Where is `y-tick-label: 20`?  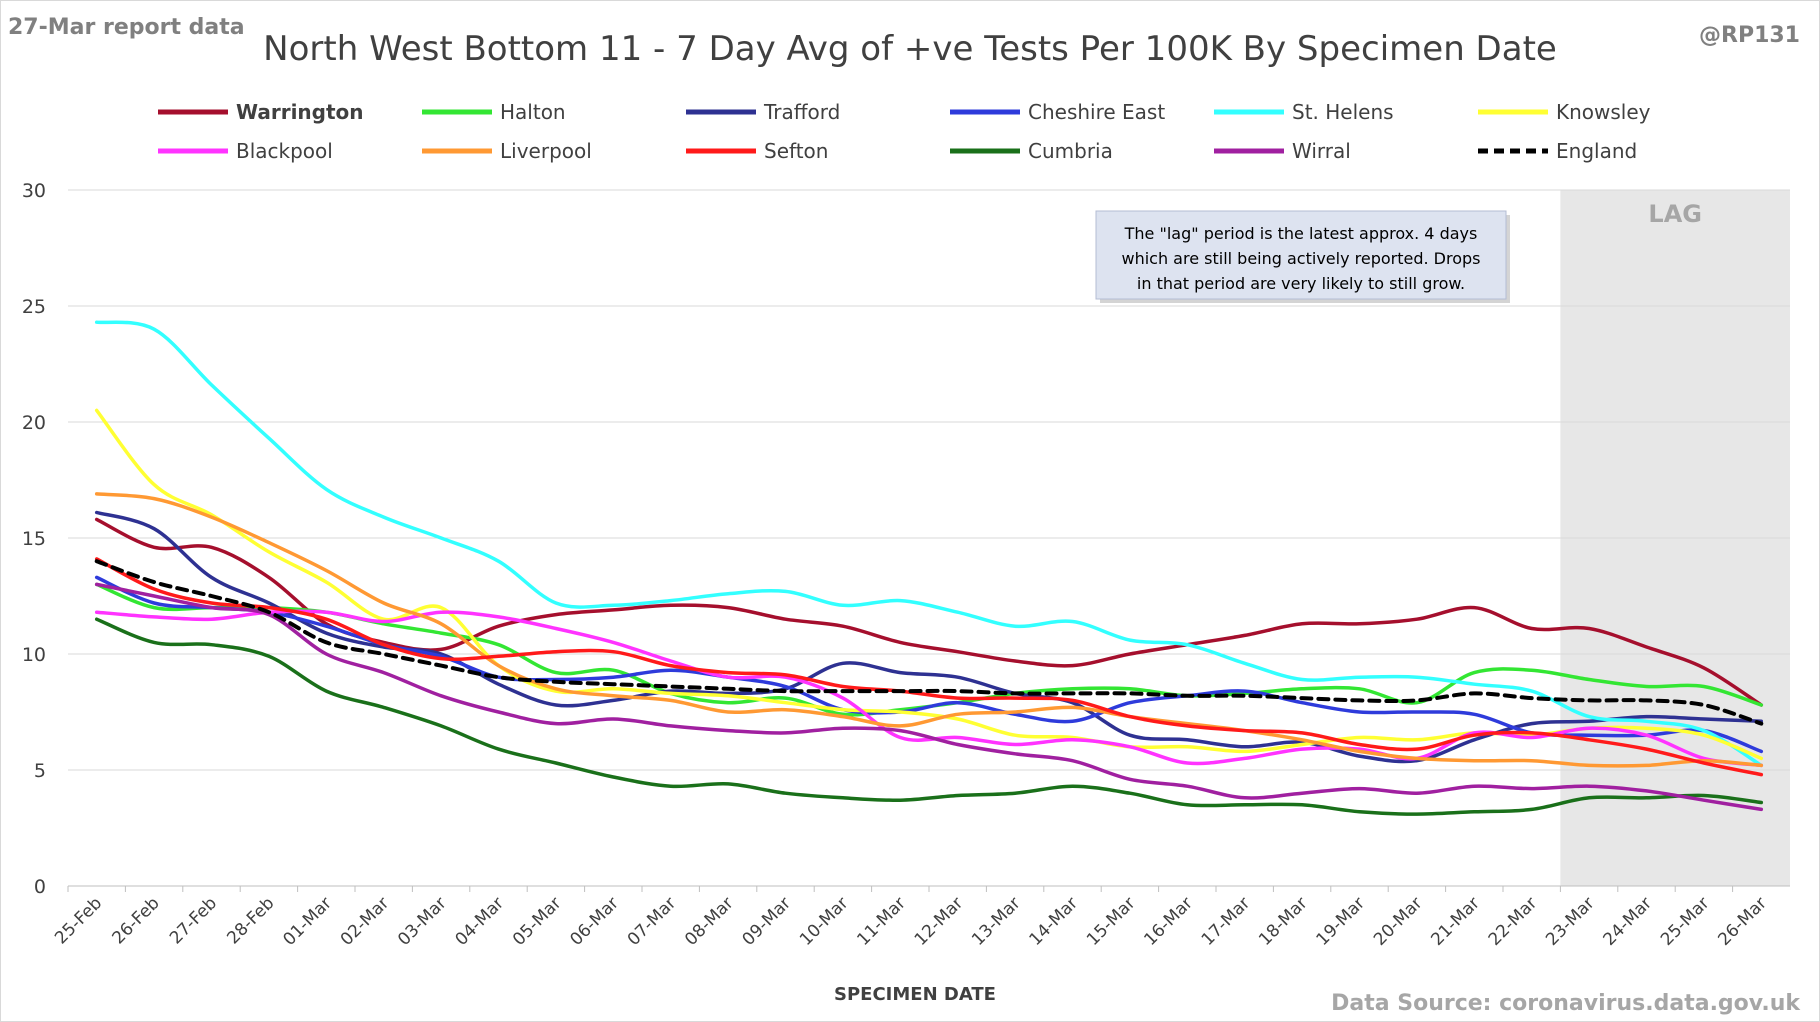
y-tick-label: 20 is located at coordinates (34, 423).